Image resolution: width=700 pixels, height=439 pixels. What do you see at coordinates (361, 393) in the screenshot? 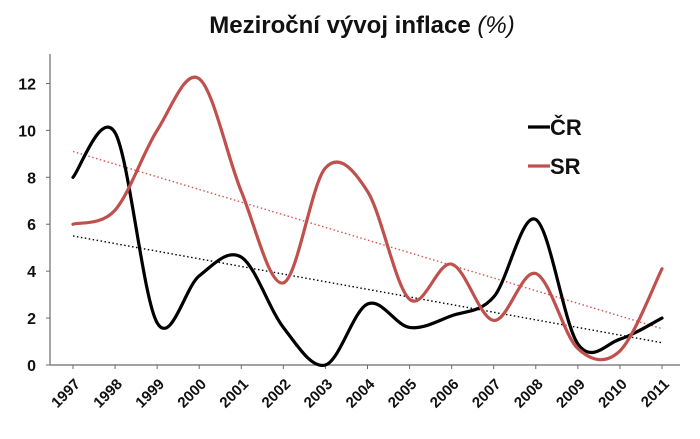
I see `x-tick-label: 2004` at bounding box center [361, 393].